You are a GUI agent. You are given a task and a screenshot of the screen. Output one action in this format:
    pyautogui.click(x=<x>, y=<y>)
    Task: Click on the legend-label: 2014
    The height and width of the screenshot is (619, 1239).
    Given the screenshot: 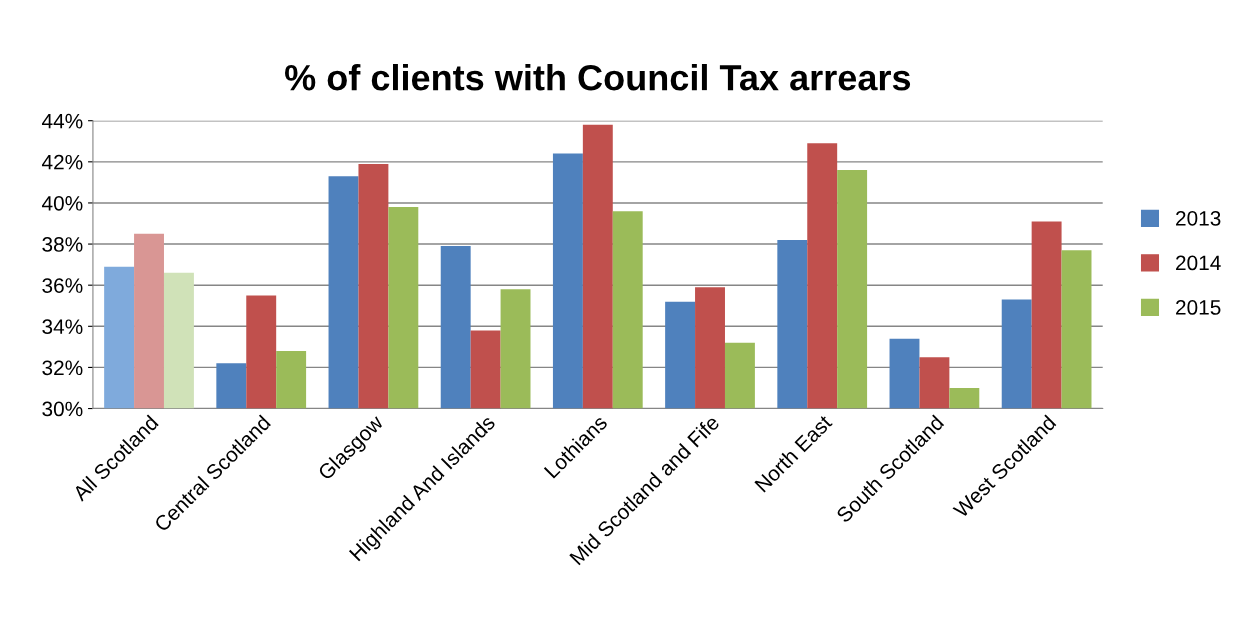 What is the action you would take?
    pyautogui.click(x=1198, y=263)
    